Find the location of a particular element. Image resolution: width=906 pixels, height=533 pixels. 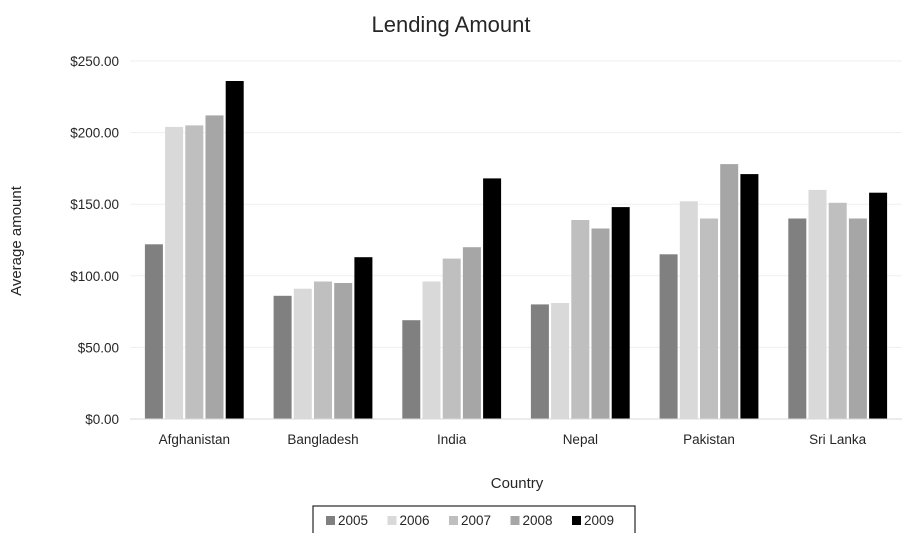

x-tick-label: Nepal is located at coordinates (580, 439).